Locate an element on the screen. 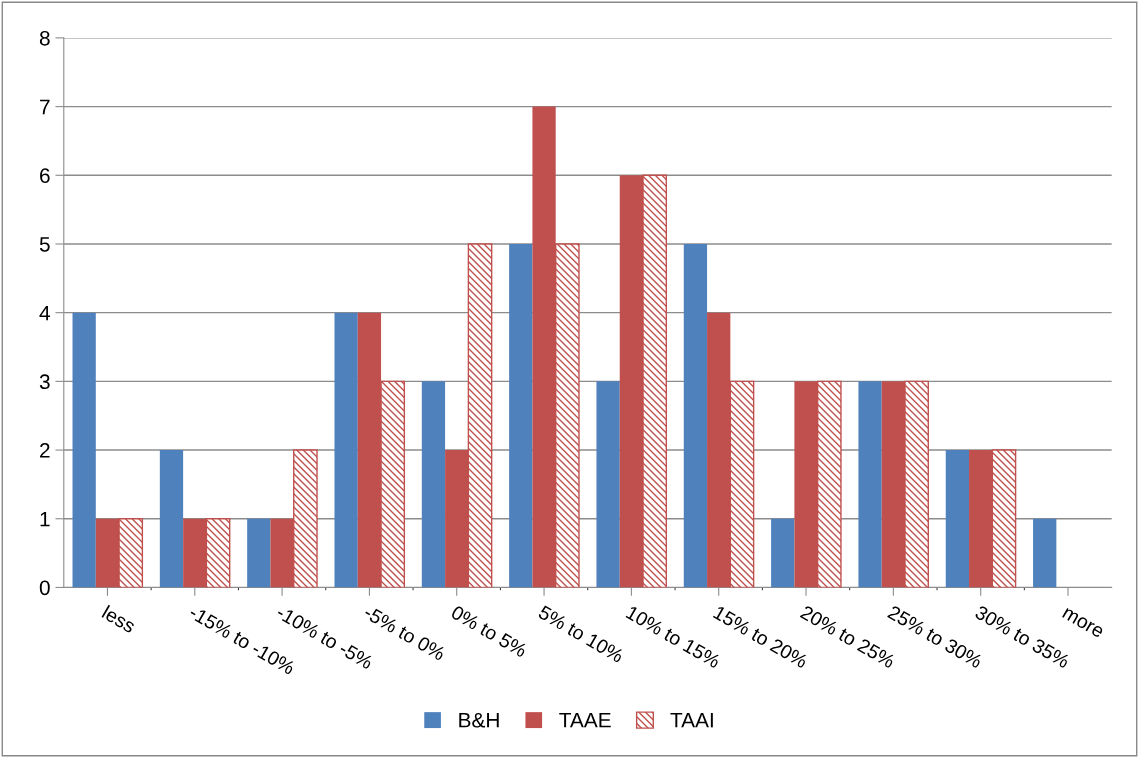  y-tick-label: 1 is located at coordinates (45, 519).